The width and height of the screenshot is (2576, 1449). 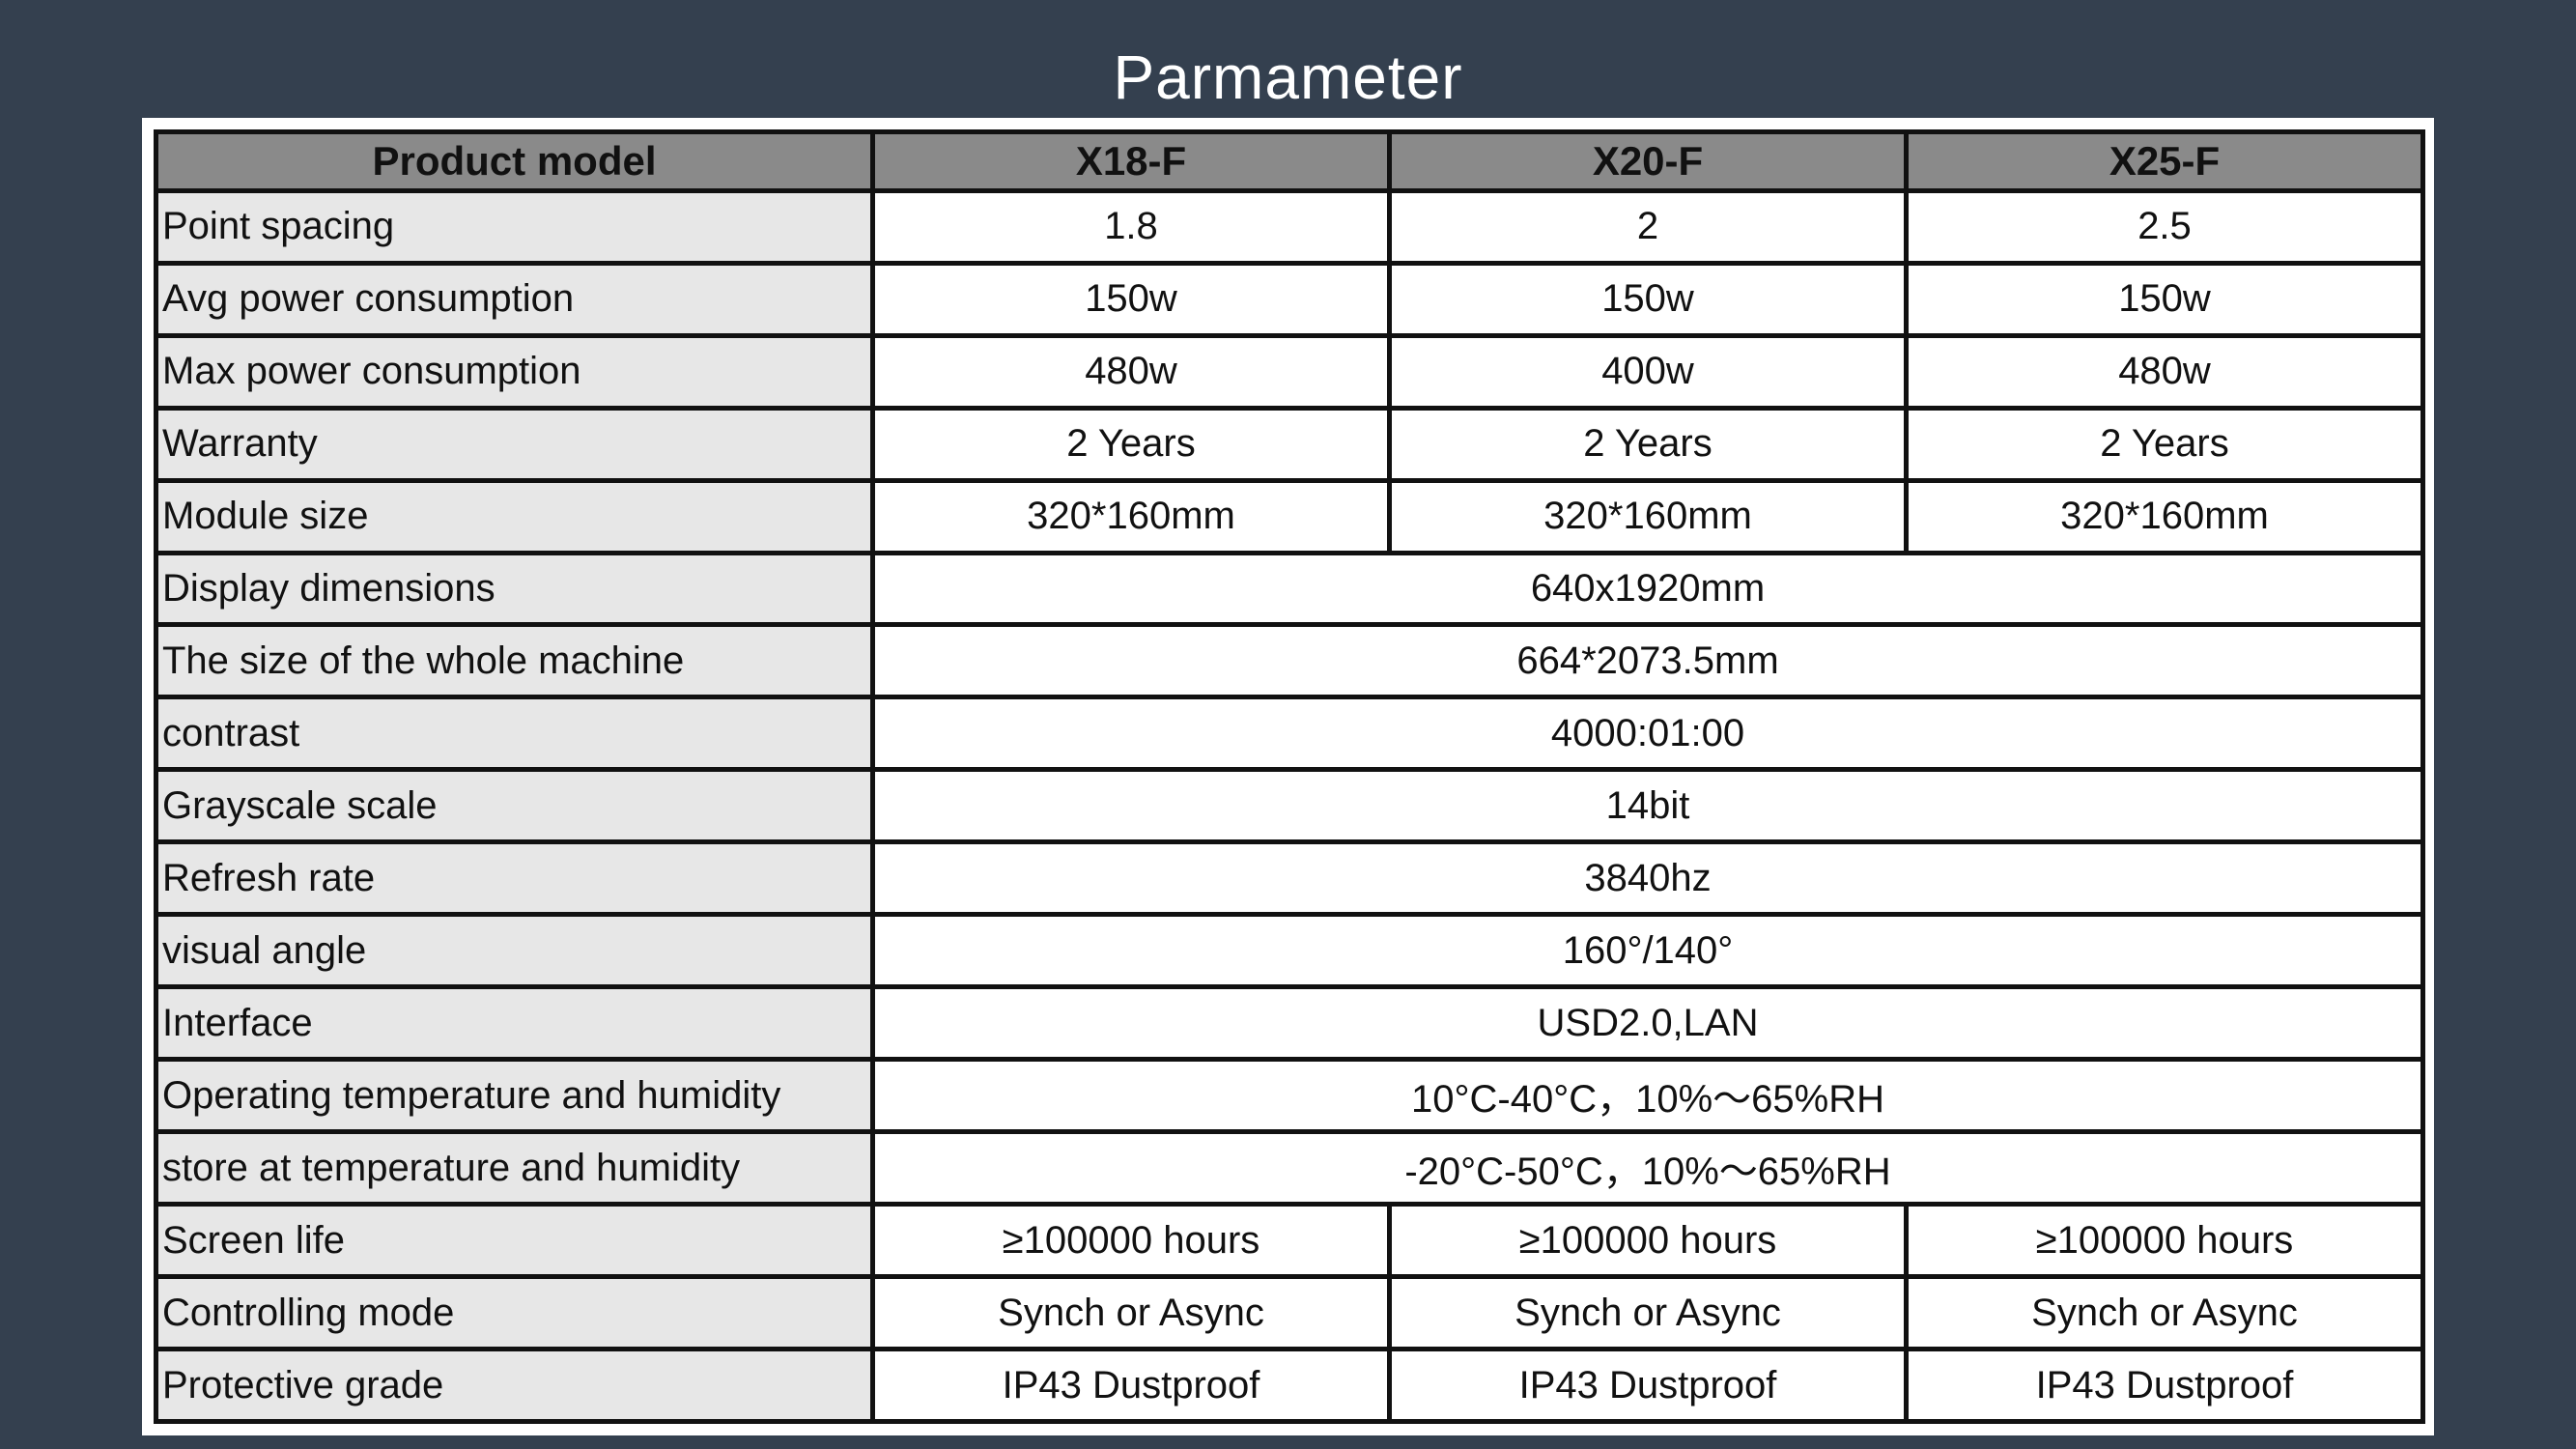 I want to click on row-label: Warranty, so click(x=514, y=444).